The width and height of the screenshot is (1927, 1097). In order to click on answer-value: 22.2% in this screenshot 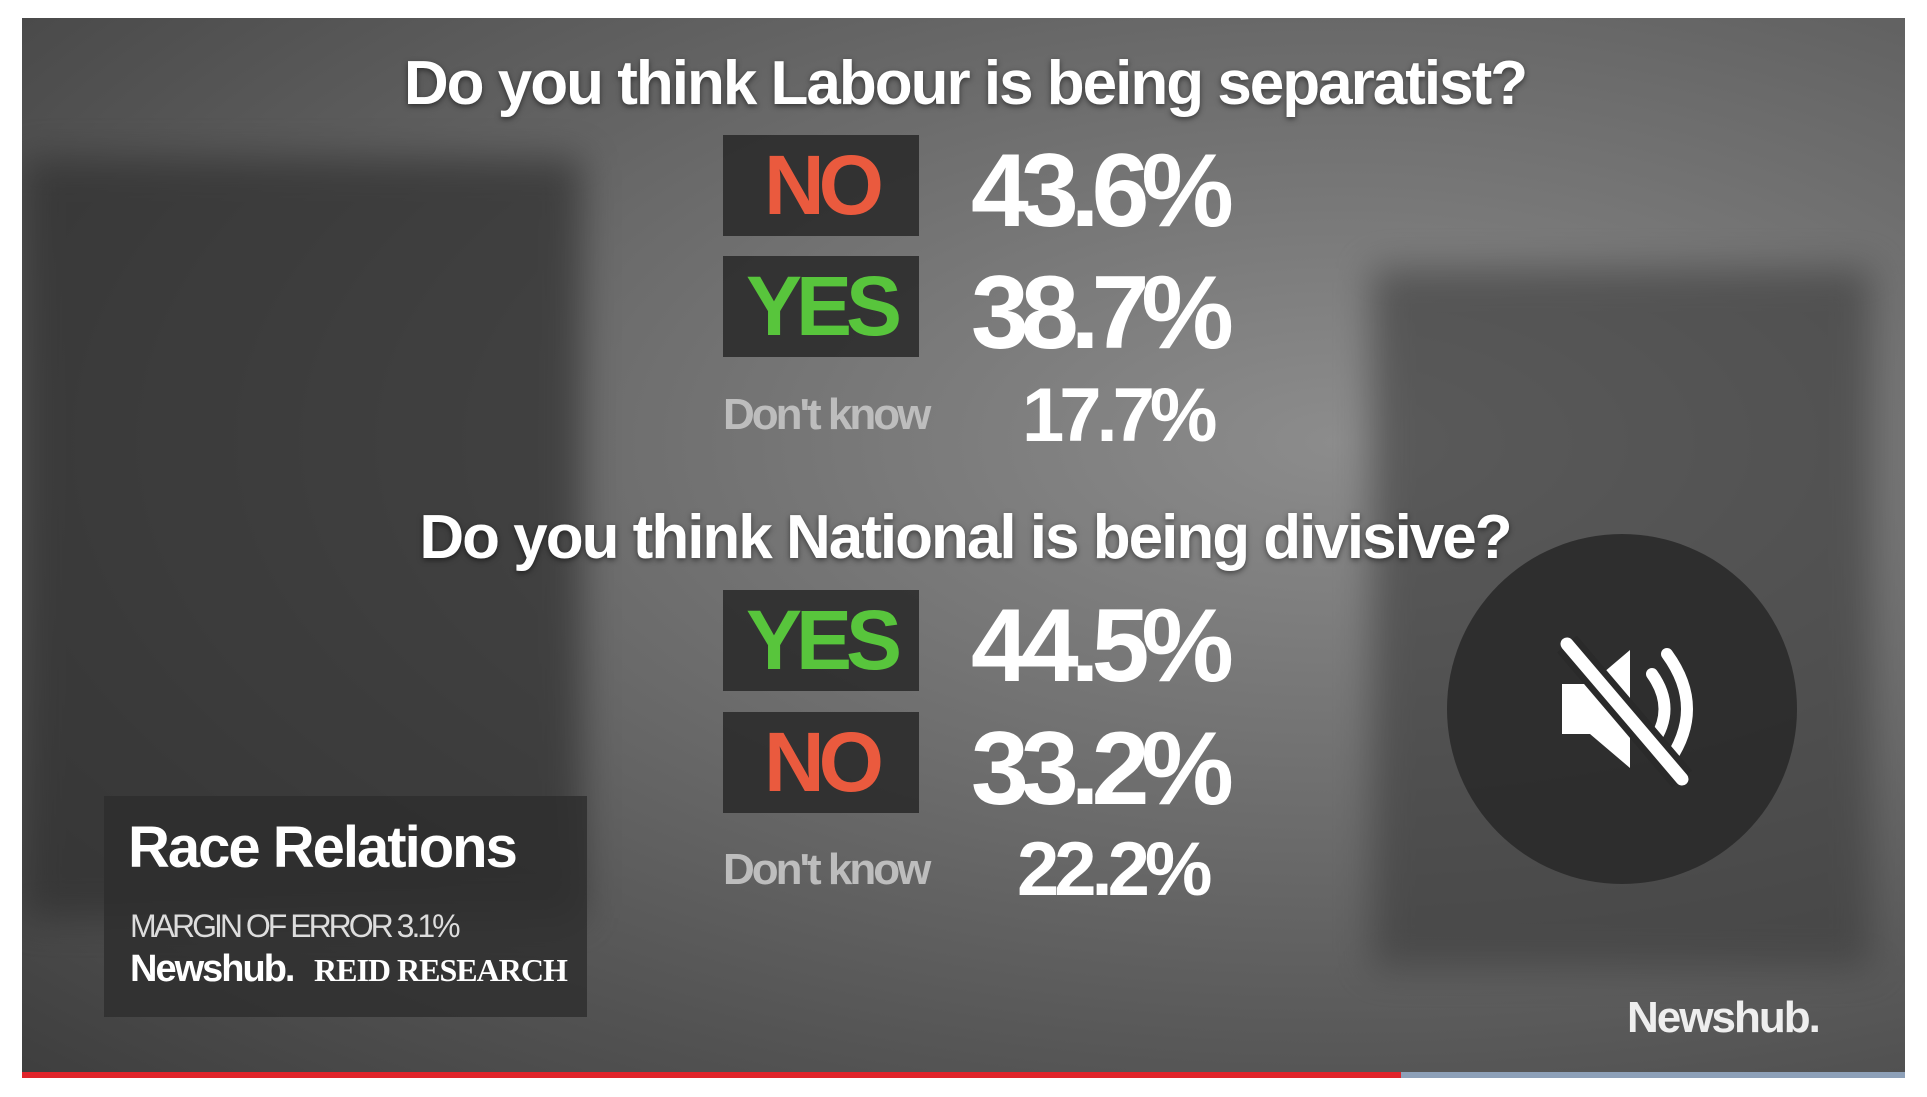, I will do `click(1114, 869)`.